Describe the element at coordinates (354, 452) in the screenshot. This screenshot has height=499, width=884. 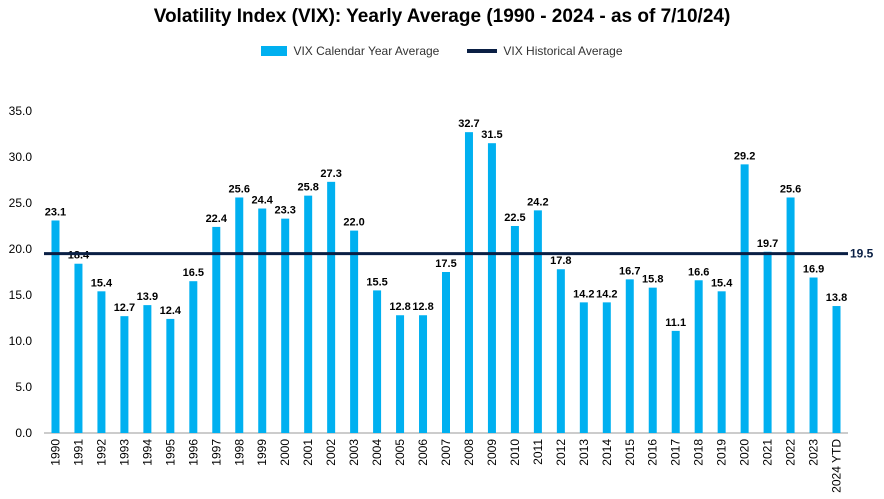
I see `x-tick-label: 2003` at that location.